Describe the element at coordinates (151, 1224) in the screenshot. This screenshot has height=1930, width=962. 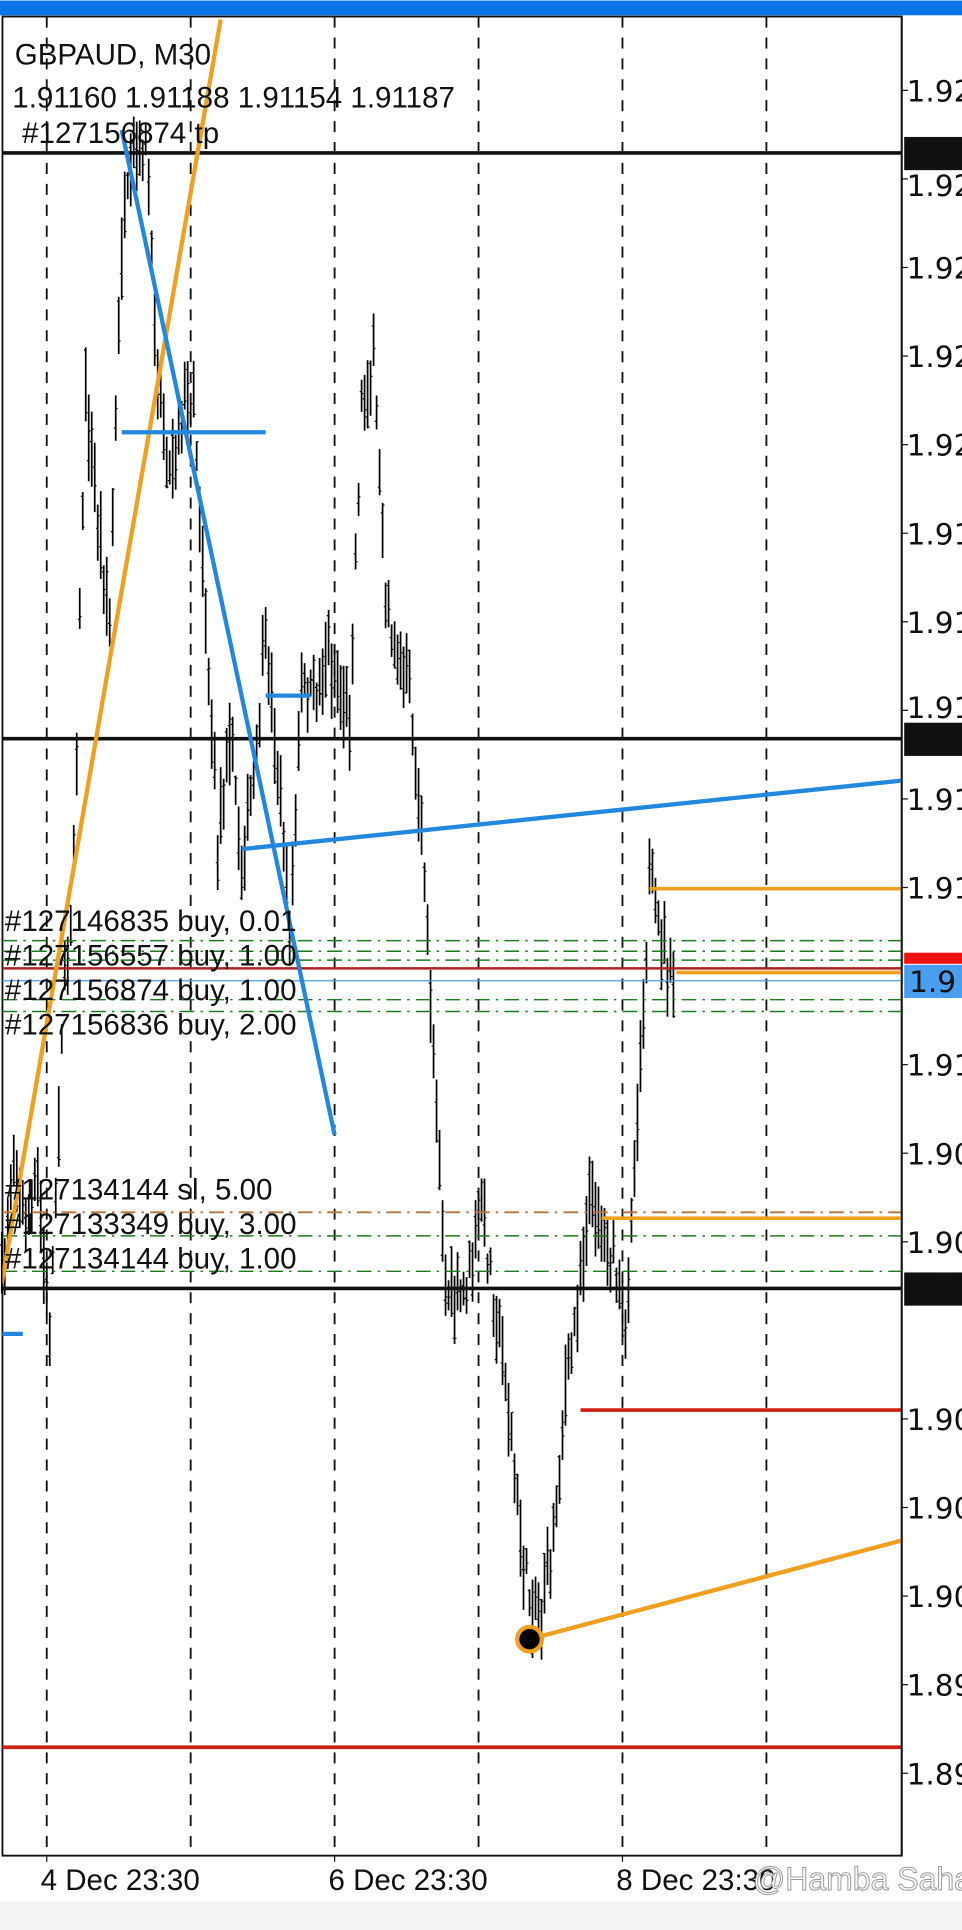
I see `trade-label: #127133349 buy, 3.00` at that location.